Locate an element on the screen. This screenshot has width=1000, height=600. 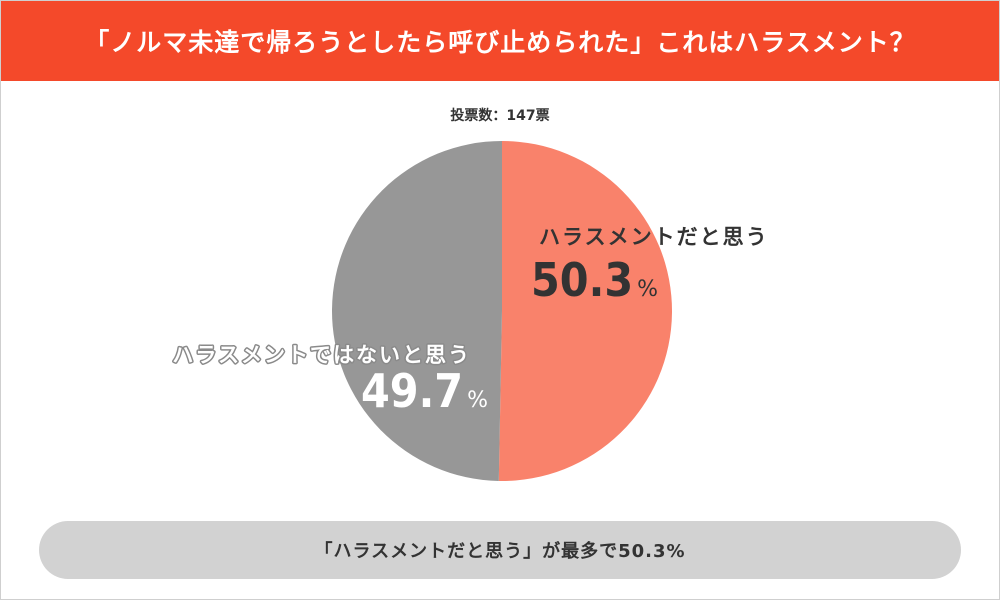
slice-value-number-not-harassment: 49.7 is located at coordinates (412, 391).